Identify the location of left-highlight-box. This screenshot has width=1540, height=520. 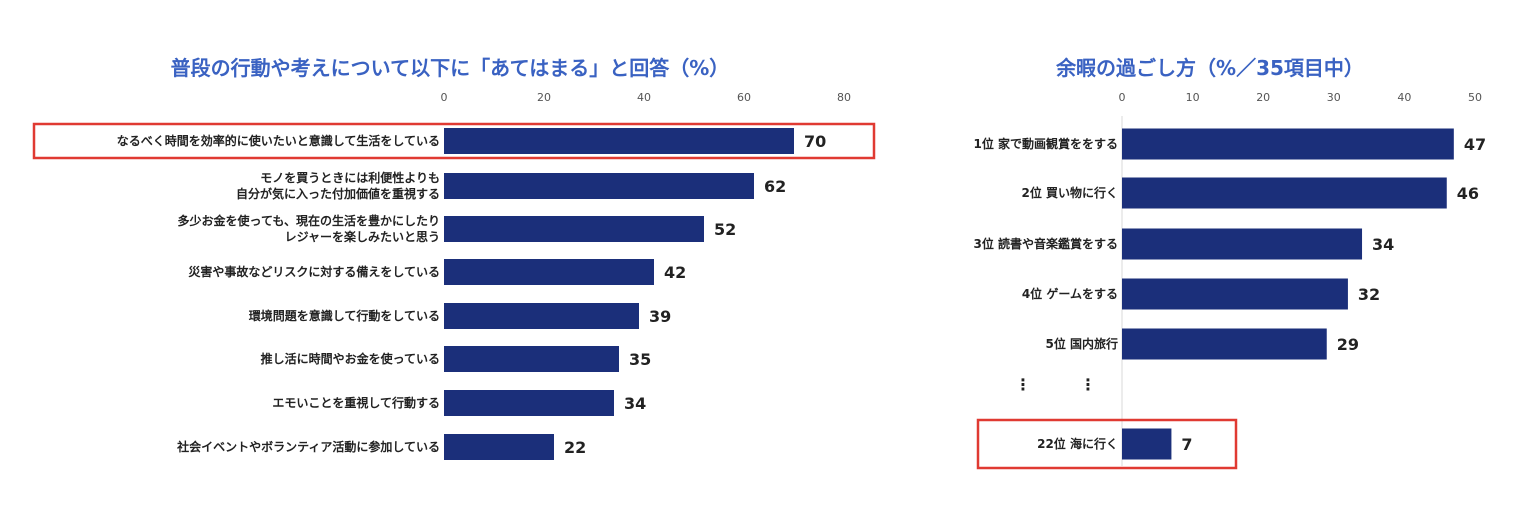
(454, 141).